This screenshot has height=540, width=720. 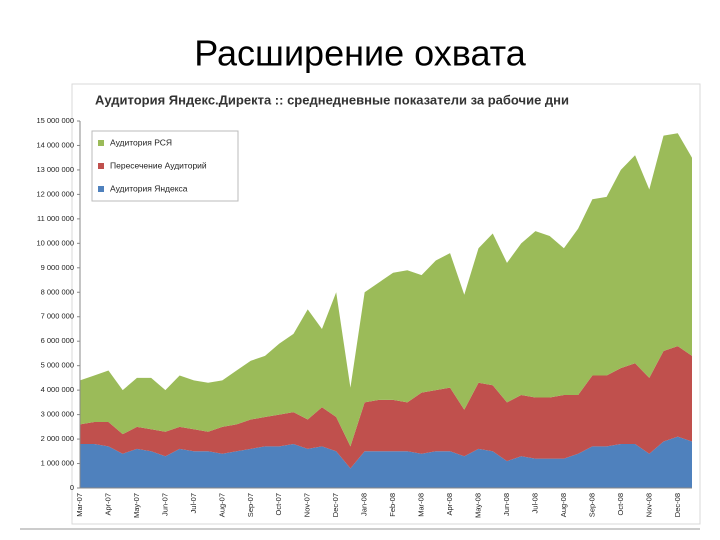 What do you see at coordinates (55, 242) in the screenshot?
I see `y-tick-label: 10 000 000` at bounding box center [55, 242].